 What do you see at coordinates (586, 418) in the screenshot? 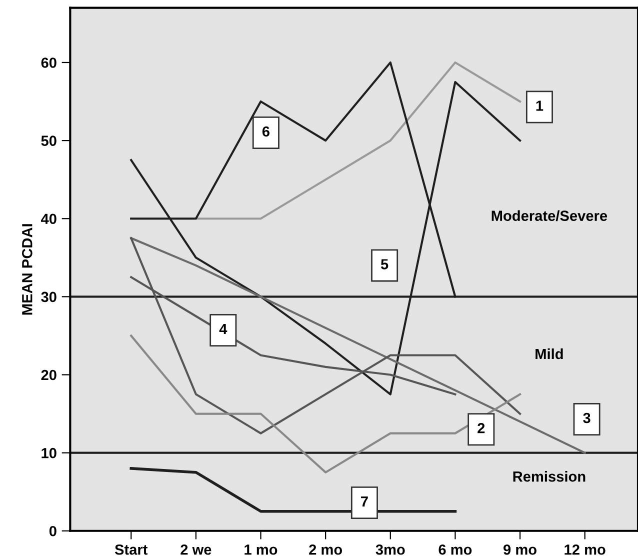
I see `annotation: 3` at bounding box center [586, 418].